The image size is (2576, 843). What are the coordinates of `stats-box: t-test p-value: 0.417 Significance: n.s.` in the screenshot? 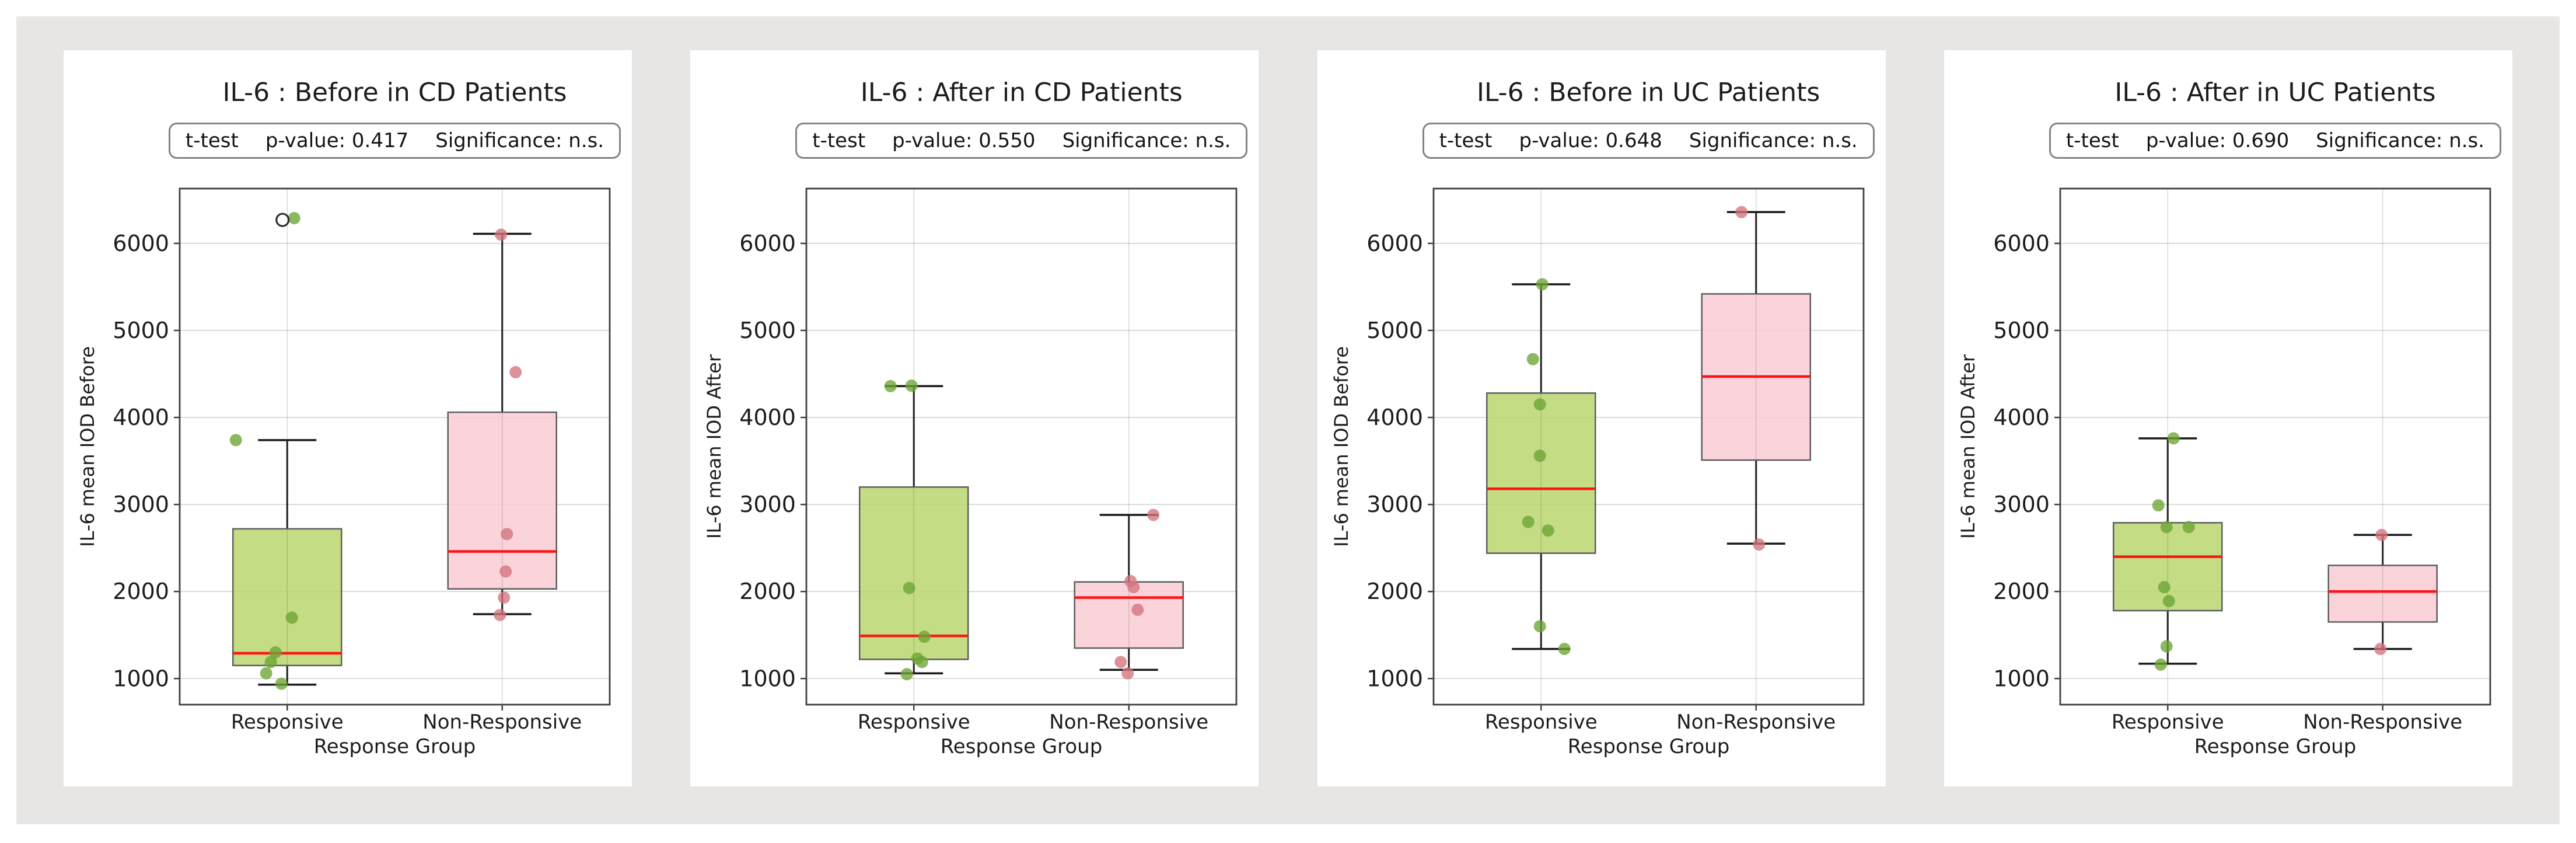 It's located at (394, 141).